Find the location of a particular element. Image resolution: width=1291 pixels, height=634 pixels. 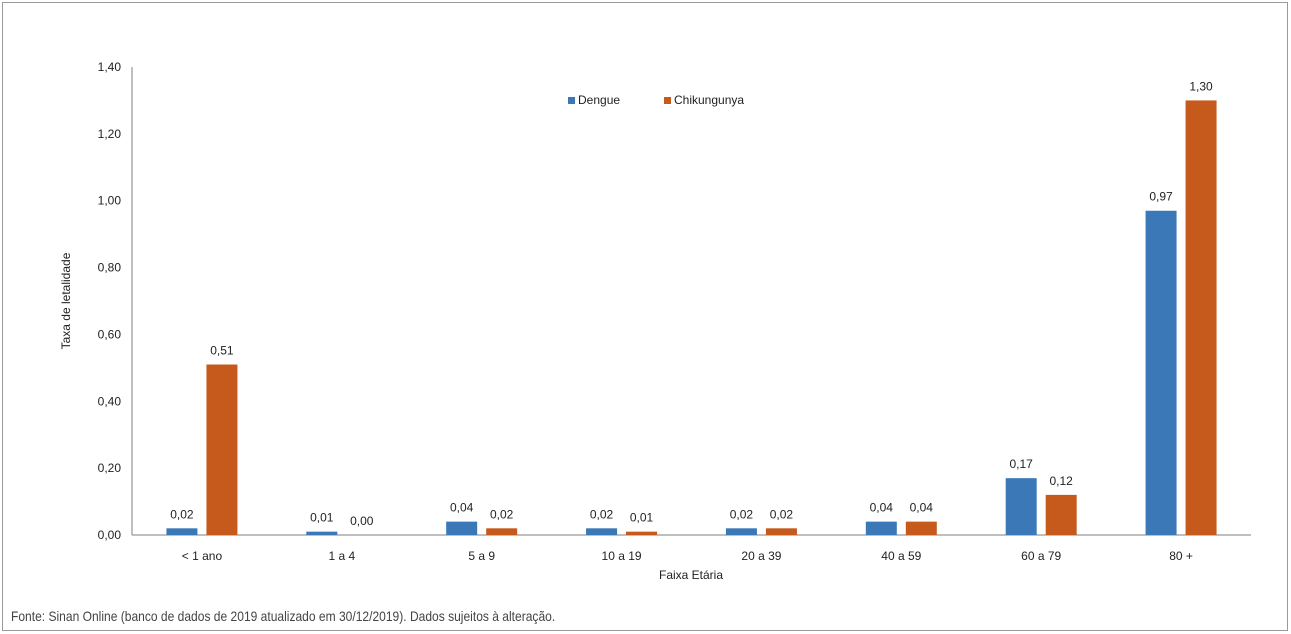

data-label-chikungunya: 0,01 is located at coordinates (642, 518).